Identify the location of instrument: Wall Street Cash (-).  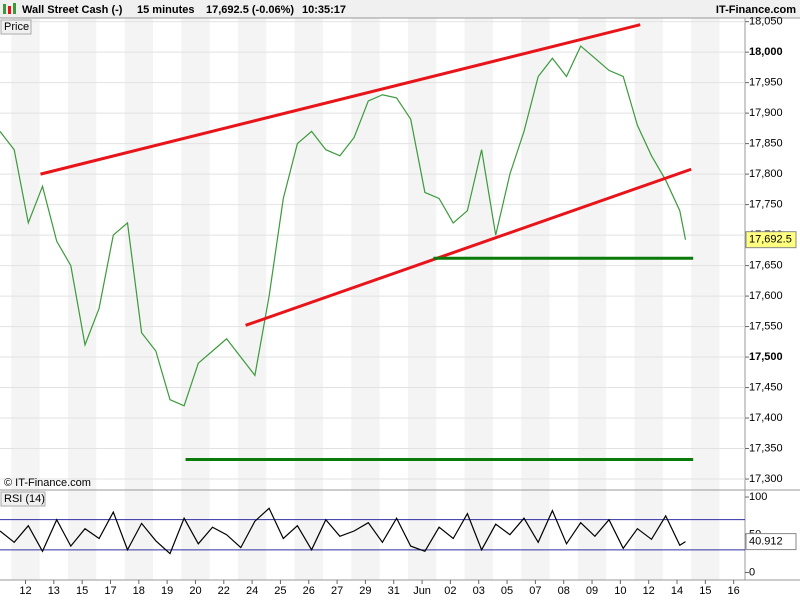
(72, 10).